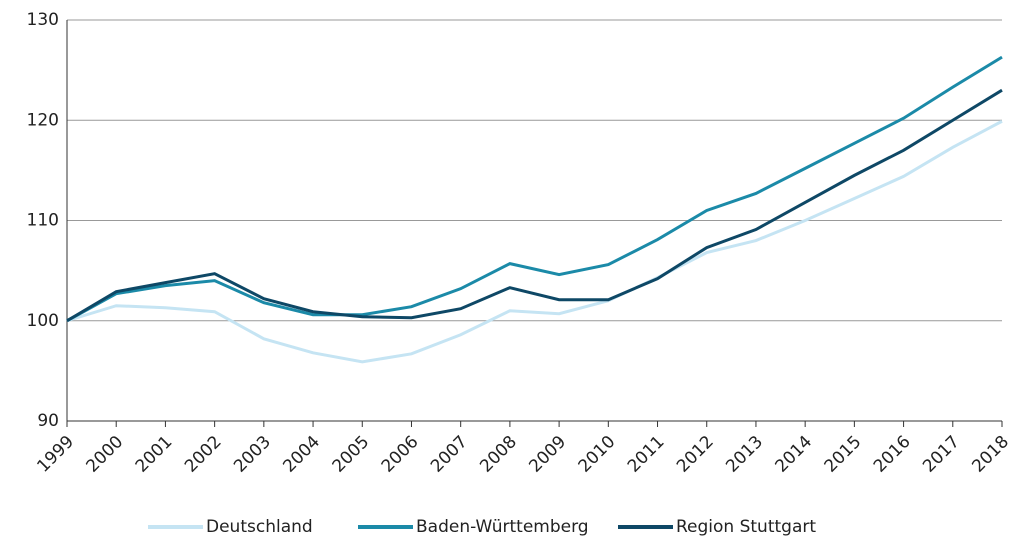  I want to click on x-tick-label: 2017, so click(941, 454).